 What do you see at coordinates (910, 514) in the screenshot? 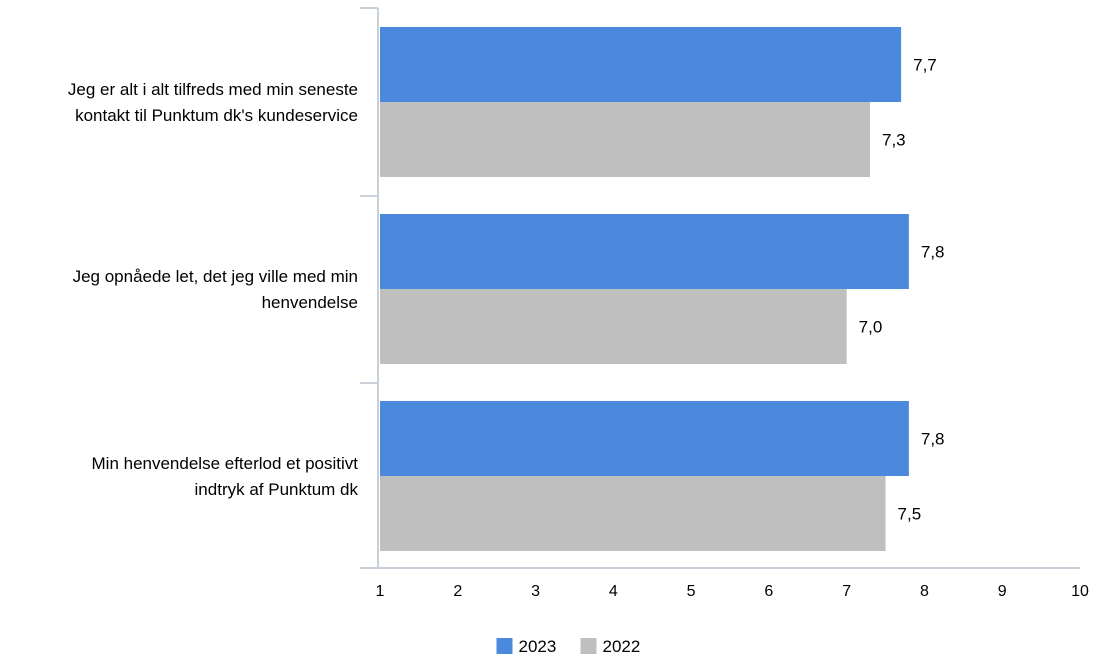
I see `data-label-2022-cat-2: 7,5` at bounding box center [910, 514].